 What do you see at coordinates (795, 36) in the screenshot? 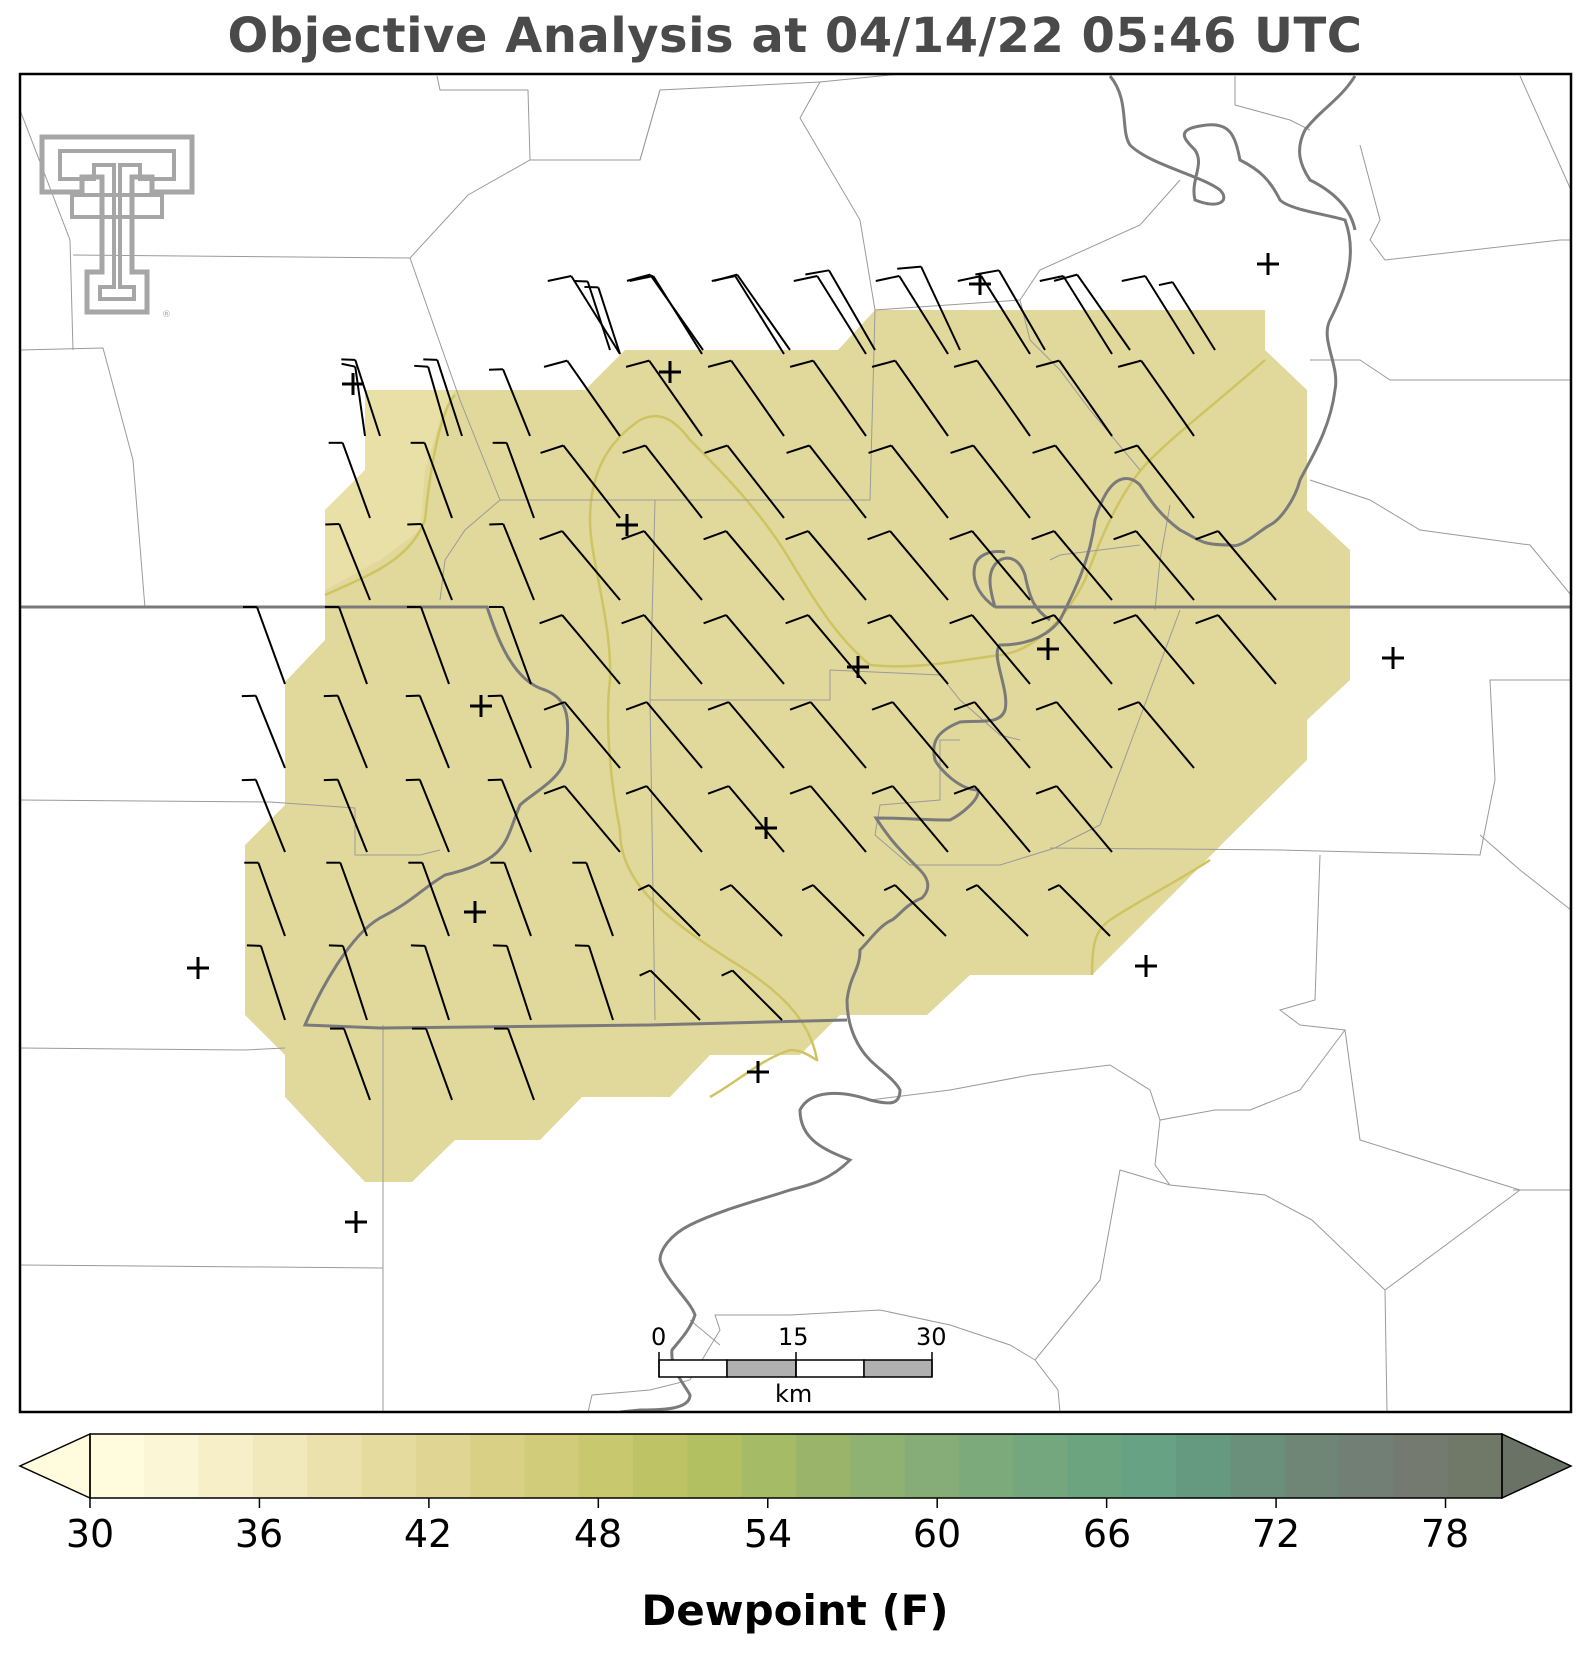
I see `map-title: Objective Analysis at 04/14/22 05:46 UTC` at bounding box center [795, 36].